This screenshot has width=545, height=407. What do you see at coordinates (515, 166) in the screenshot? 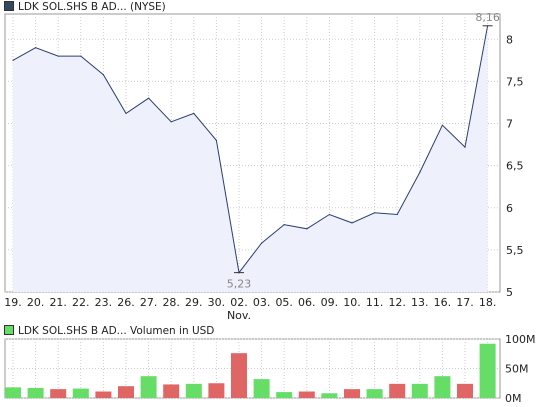
I see `price-y-tick-label: 6,5` at bounding box center [515, 166].